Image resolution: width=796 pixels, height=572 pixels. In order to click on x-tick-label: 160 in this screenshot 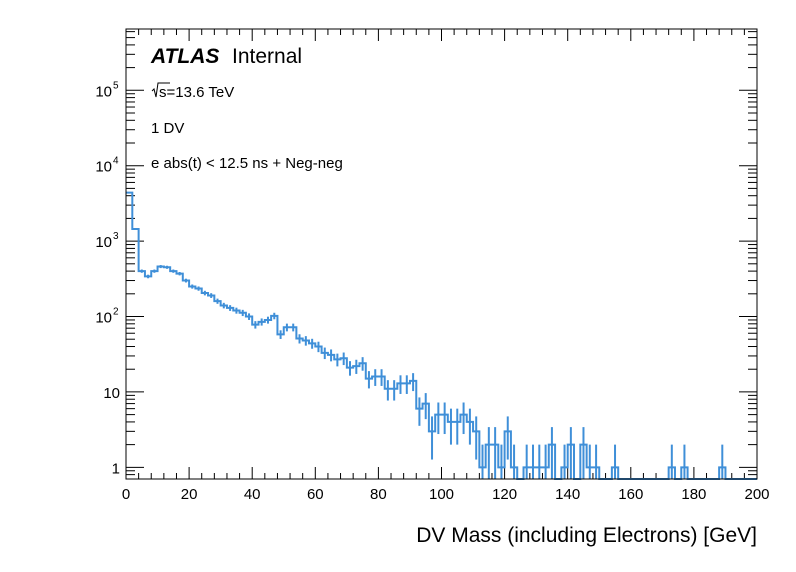, I will do `click(630, 494)`.